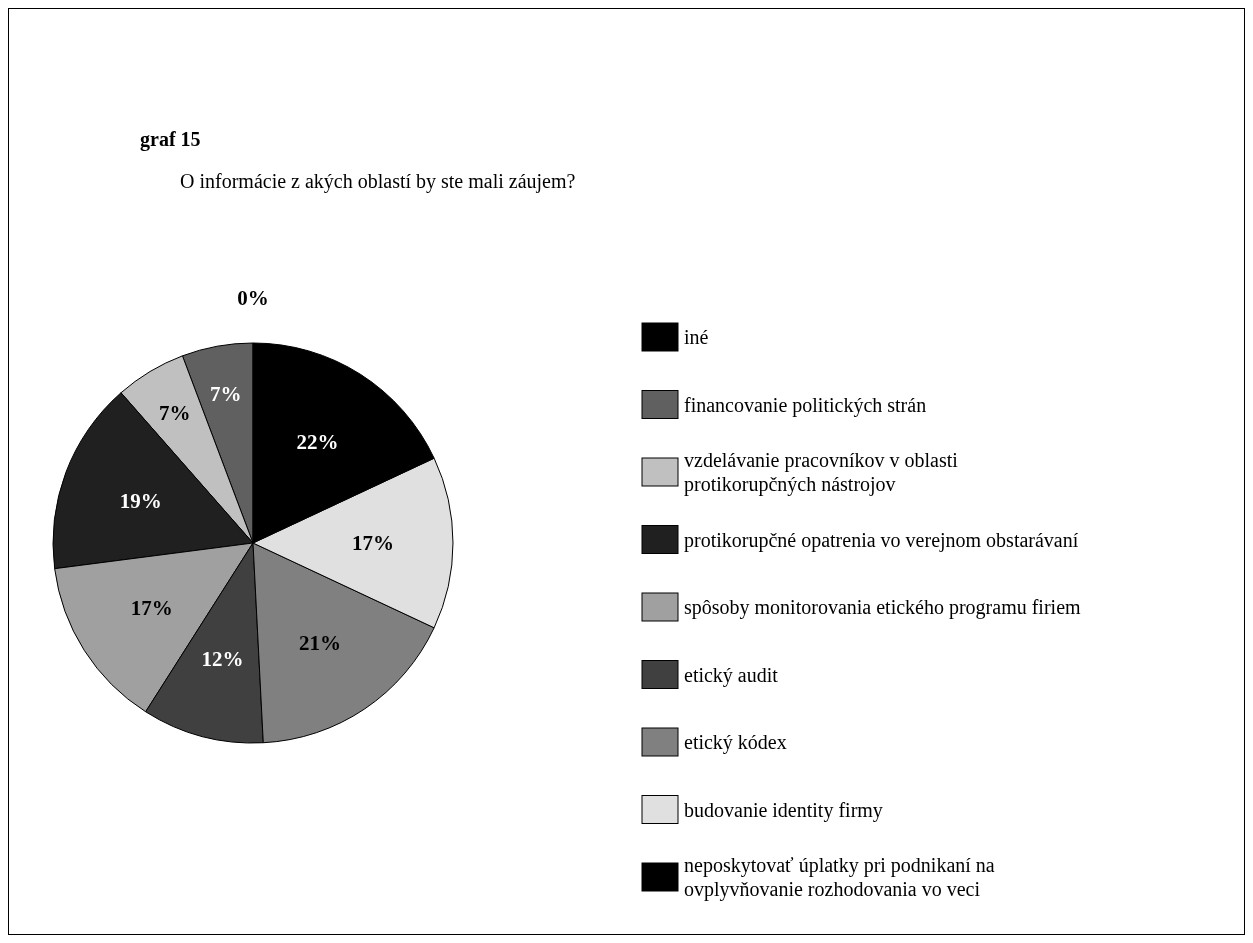 The image size is (1253, 943). Describe the element at coordinates (883, 607) in the screenshot. I see `legend-label: spôsoby monitorovania etického programu firiem` at that location.